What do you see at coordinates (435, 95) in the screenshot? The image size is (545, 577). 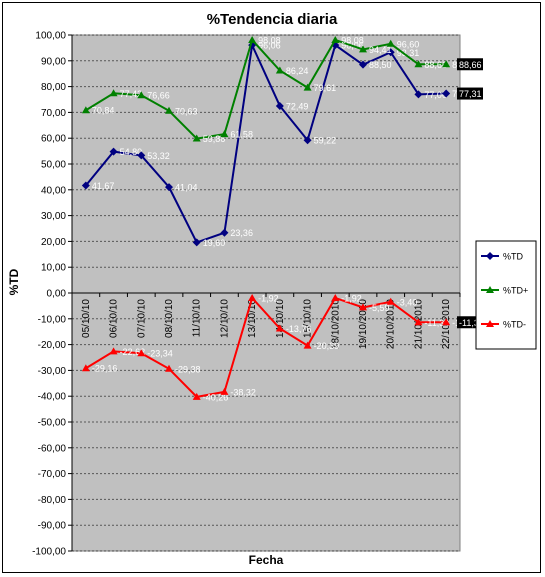 I see `data-label: 77,00` at bounding box center [435, 95].